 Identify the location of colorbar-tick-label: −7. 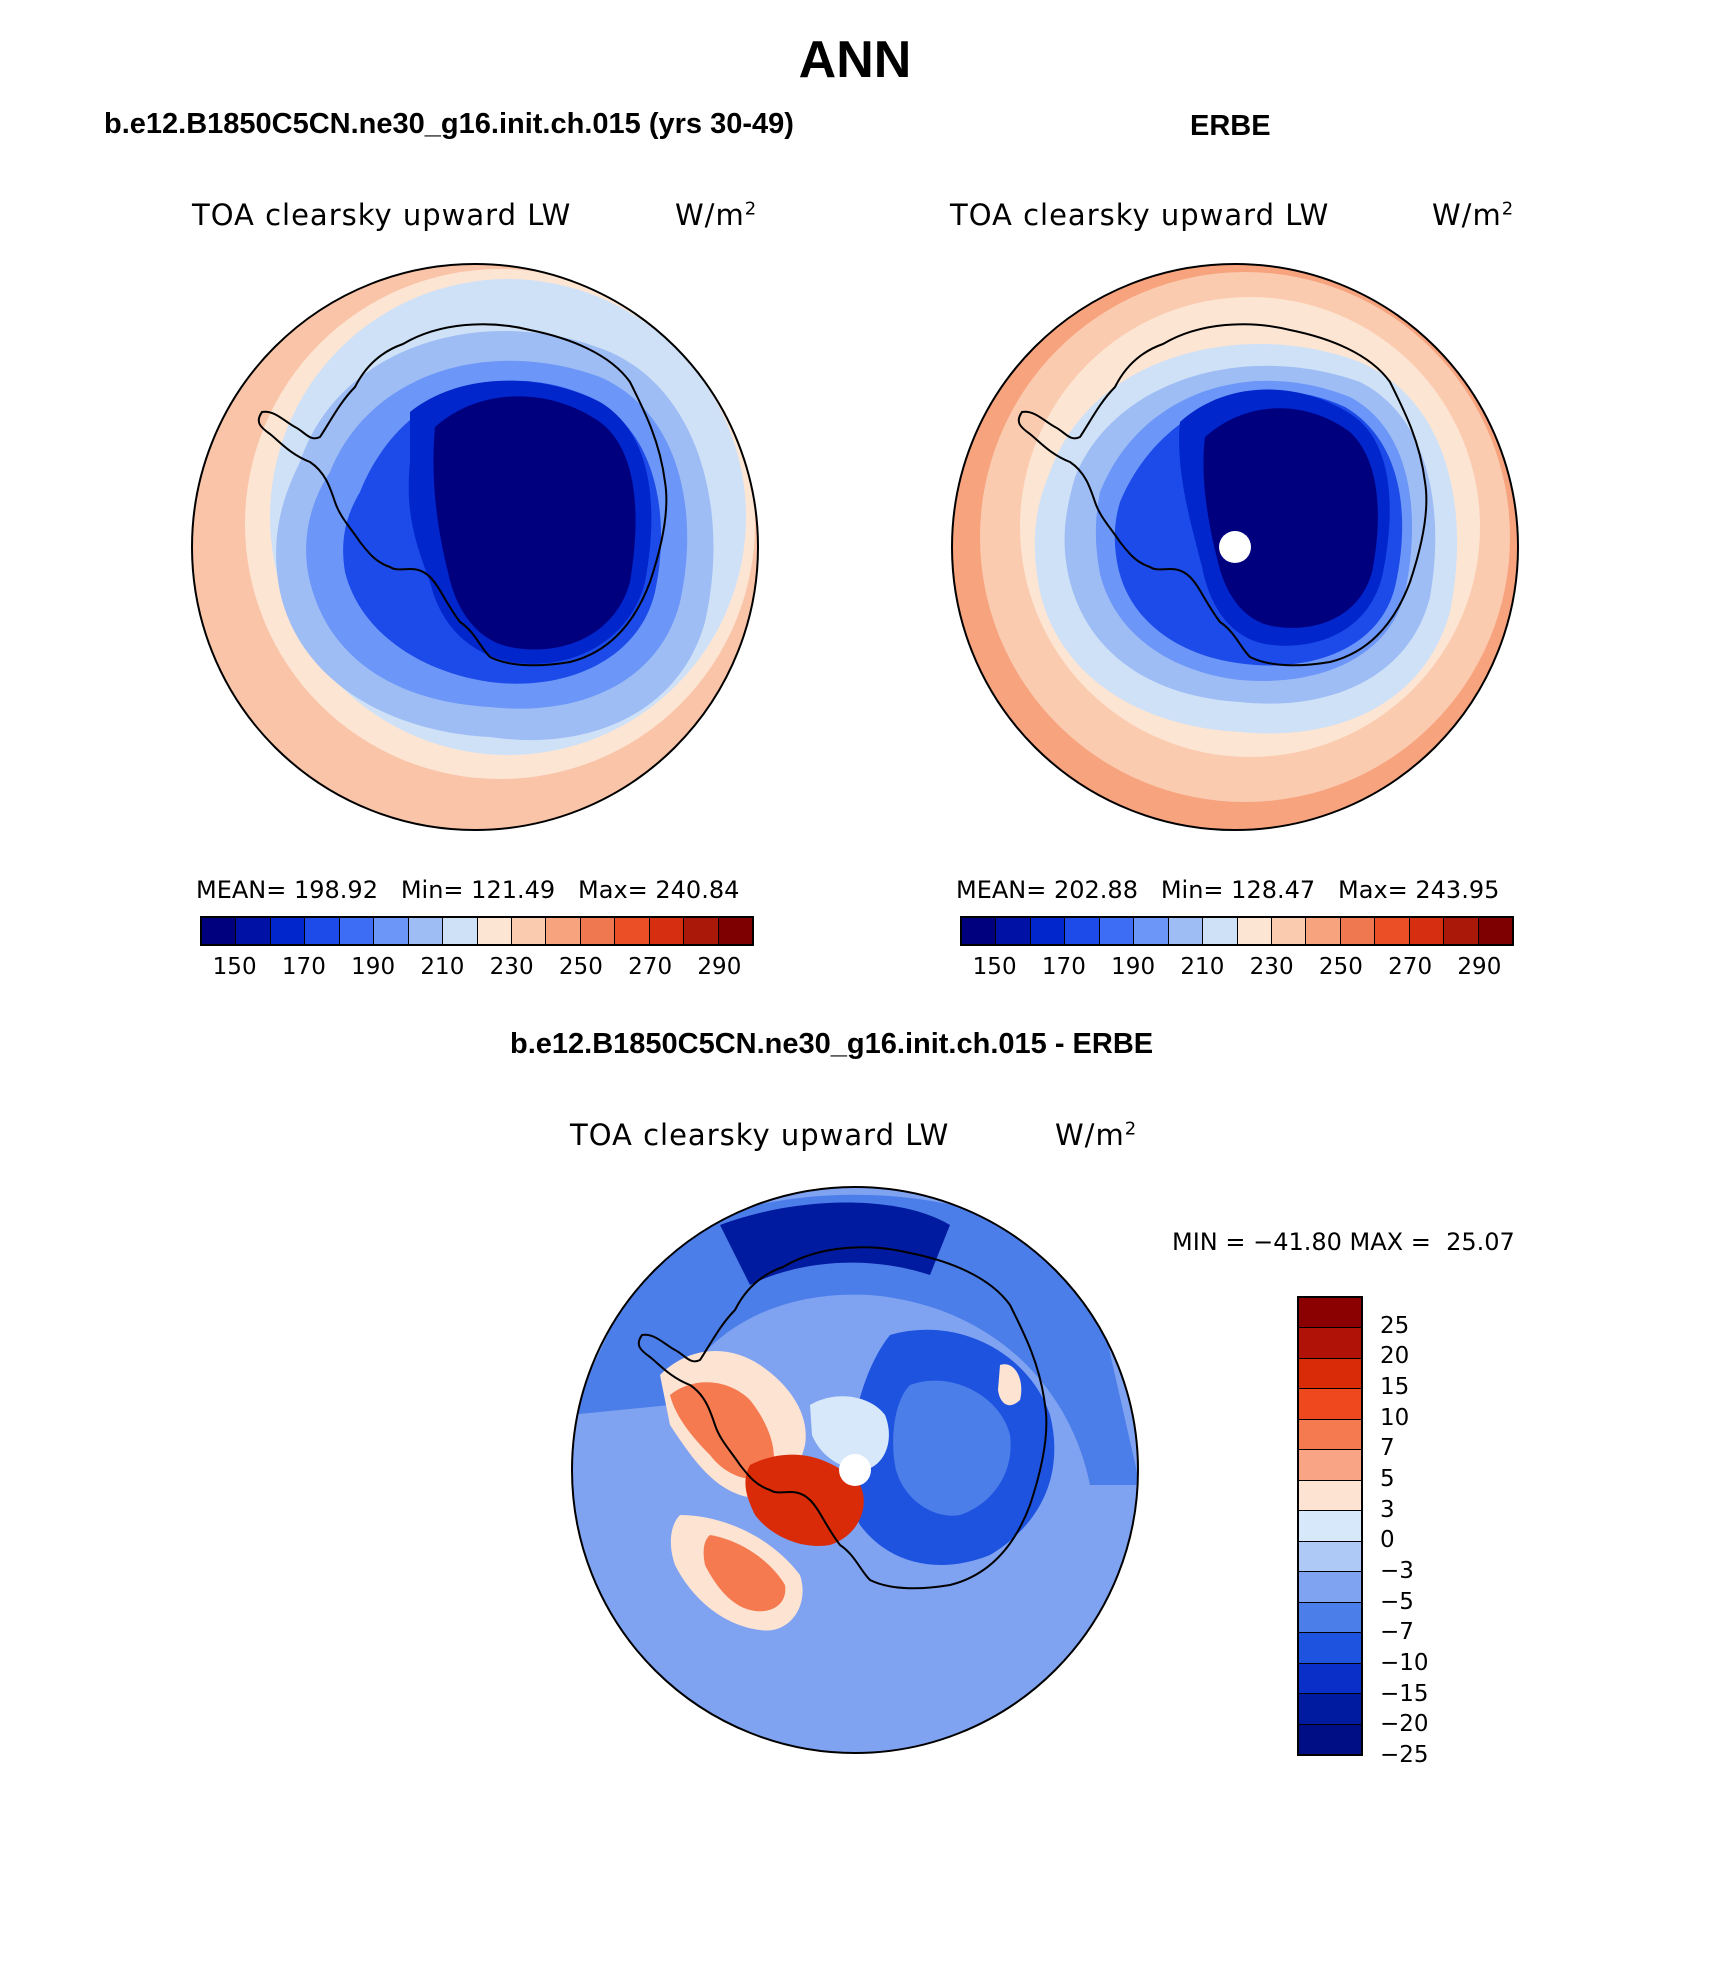
(1397, 1632).